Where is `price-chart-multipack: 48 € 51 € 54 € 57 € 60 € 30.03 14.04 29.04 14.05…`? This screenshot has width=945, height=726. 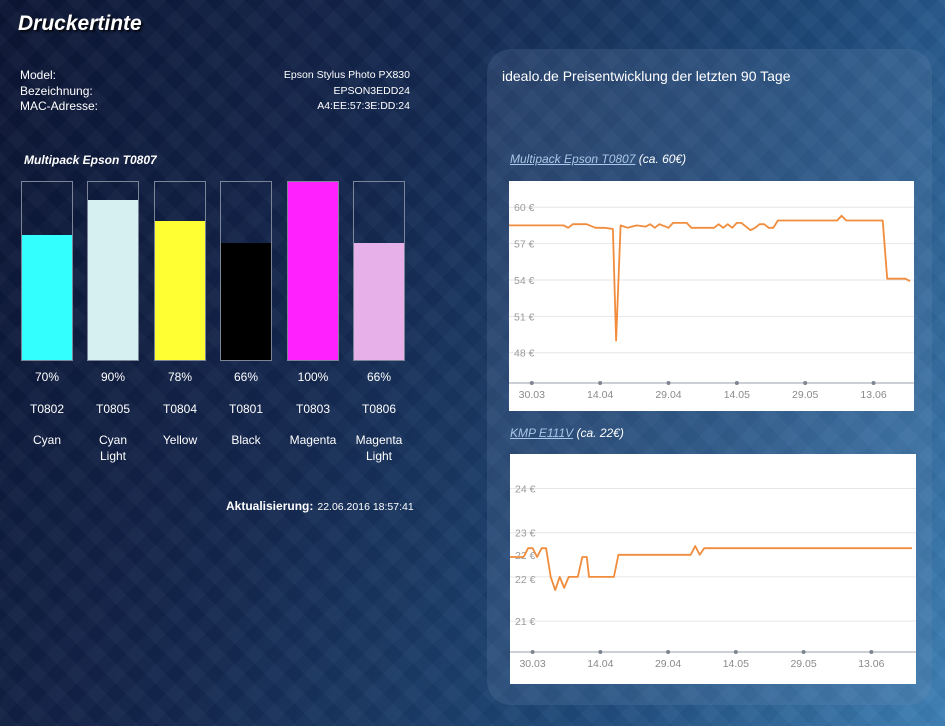 price-chart-multipack: 48 € 51 € 54 € 57 € 60 € 30.03 14.04 29.04 14.05… is located at coordinates (711, 296).